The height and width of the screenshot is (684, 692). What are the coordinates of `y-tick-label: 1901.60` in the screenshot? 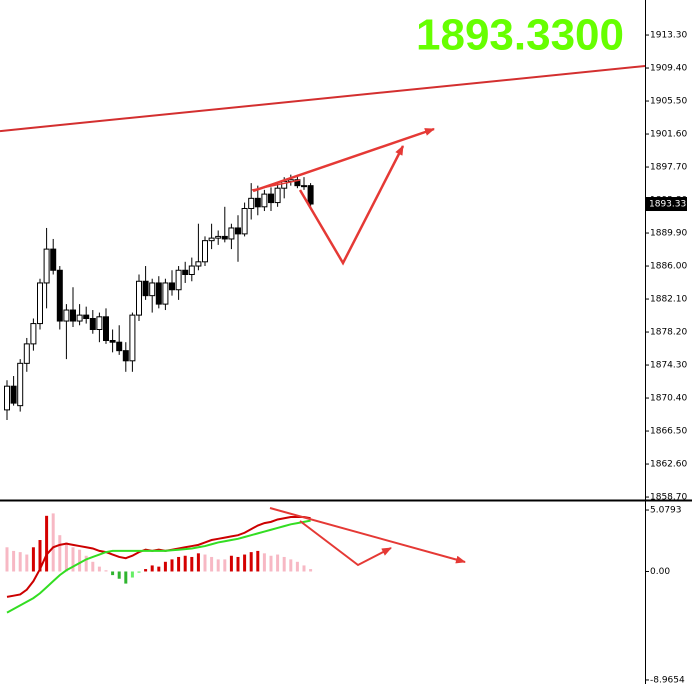 It's located at (668, 135).